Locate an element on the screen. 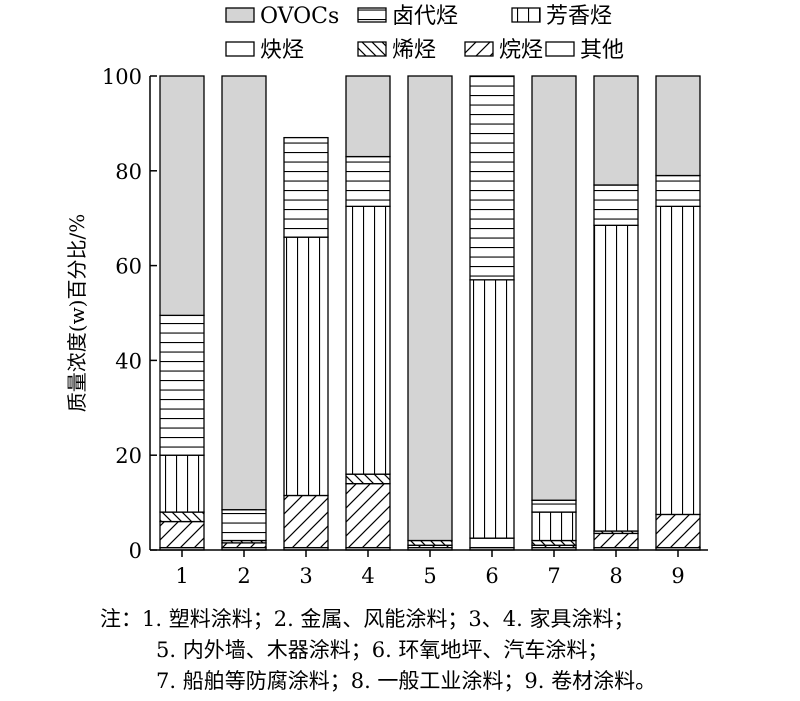 The image size is (800, 701). legend-swatch-alkane is located at coordinates (479, 49).